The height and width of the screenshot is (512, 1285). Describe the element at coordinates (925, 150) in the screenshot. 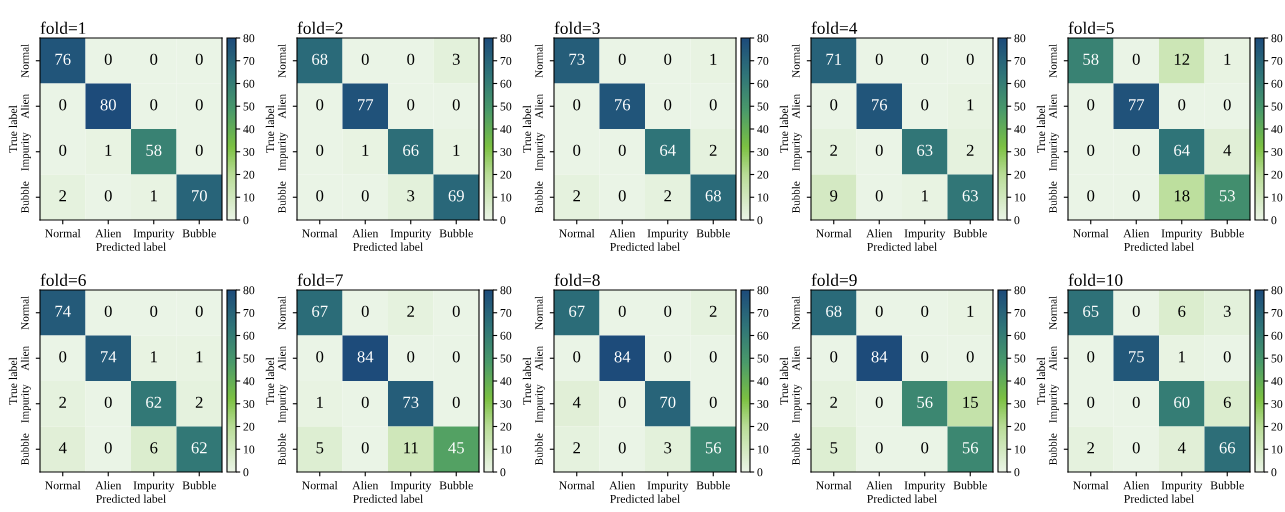

I see `data-label: 63` at that location.